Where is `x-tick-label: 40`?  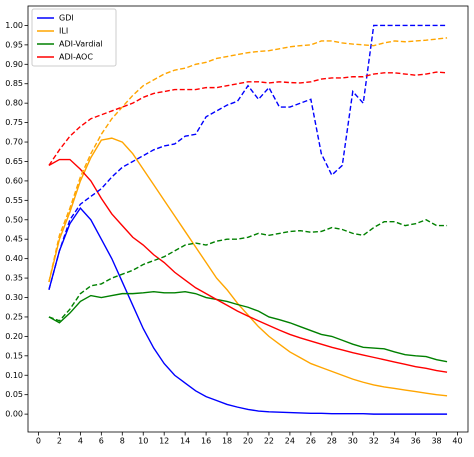
x-tick-label: 40 is located at coordinates (457, 441).